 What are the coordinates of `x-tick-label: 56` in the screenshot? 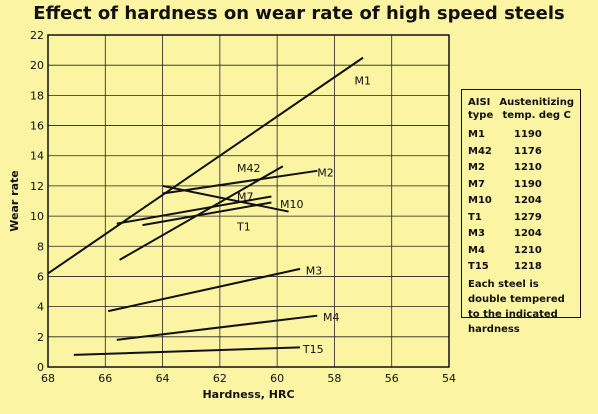 It's located at (392, 378).